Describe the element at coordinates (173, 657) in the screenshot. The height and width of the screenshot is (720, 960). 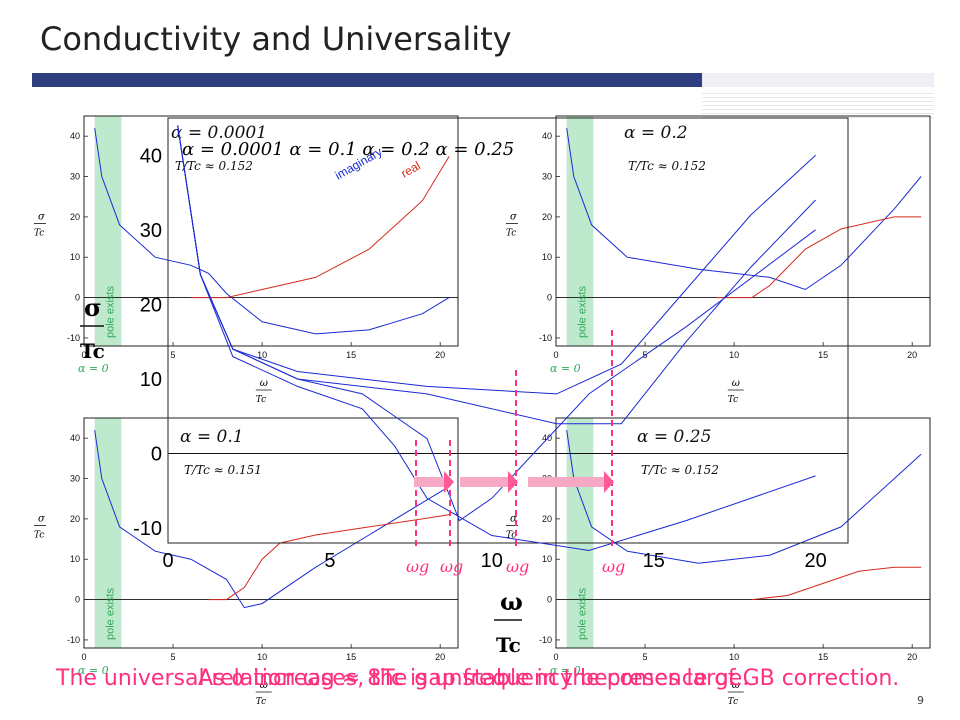
I see `x-tick-label: 5` at that location.